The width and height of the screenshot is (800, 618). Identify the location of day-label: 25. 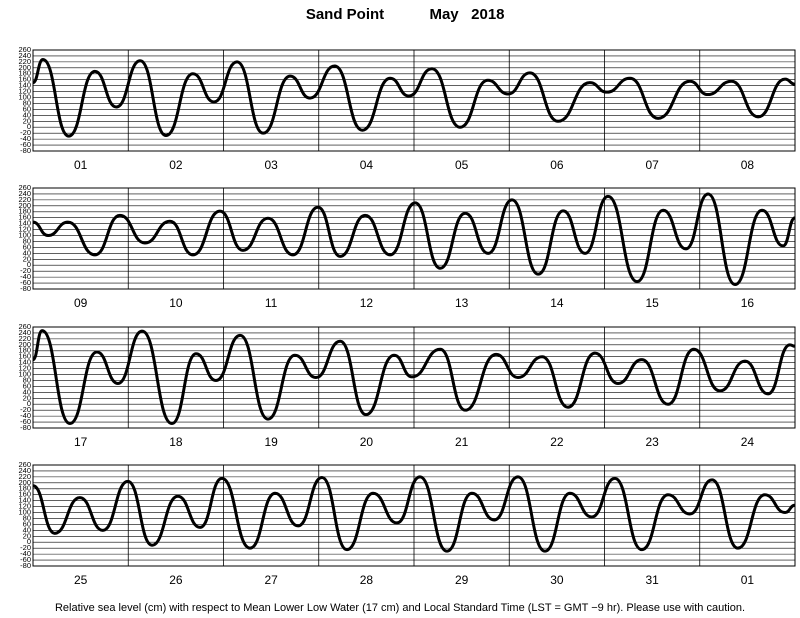
(81, 580).